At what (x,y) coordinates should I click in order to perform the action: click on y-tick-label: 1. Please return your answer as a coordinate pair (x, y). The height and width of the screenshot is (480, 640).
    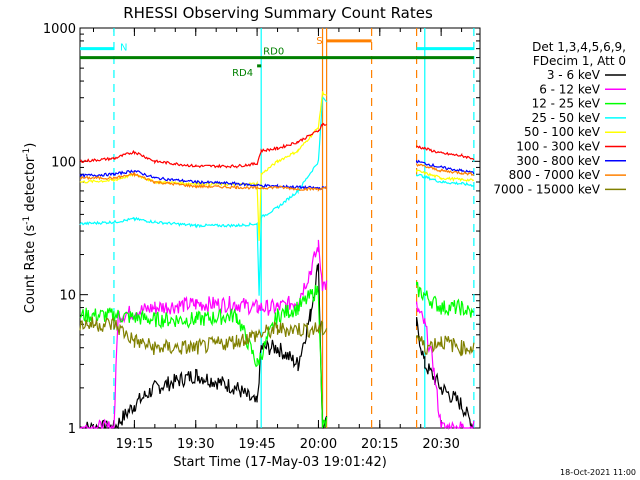
    Looking at the image, I should click on (72, 429).